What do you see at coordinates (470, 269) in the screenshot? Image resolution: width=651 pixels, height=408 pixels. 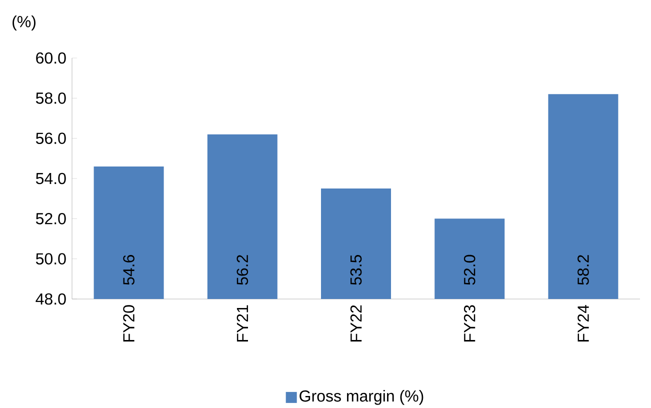 I see `data-label: 52.0` at bounding box center [470, 269].